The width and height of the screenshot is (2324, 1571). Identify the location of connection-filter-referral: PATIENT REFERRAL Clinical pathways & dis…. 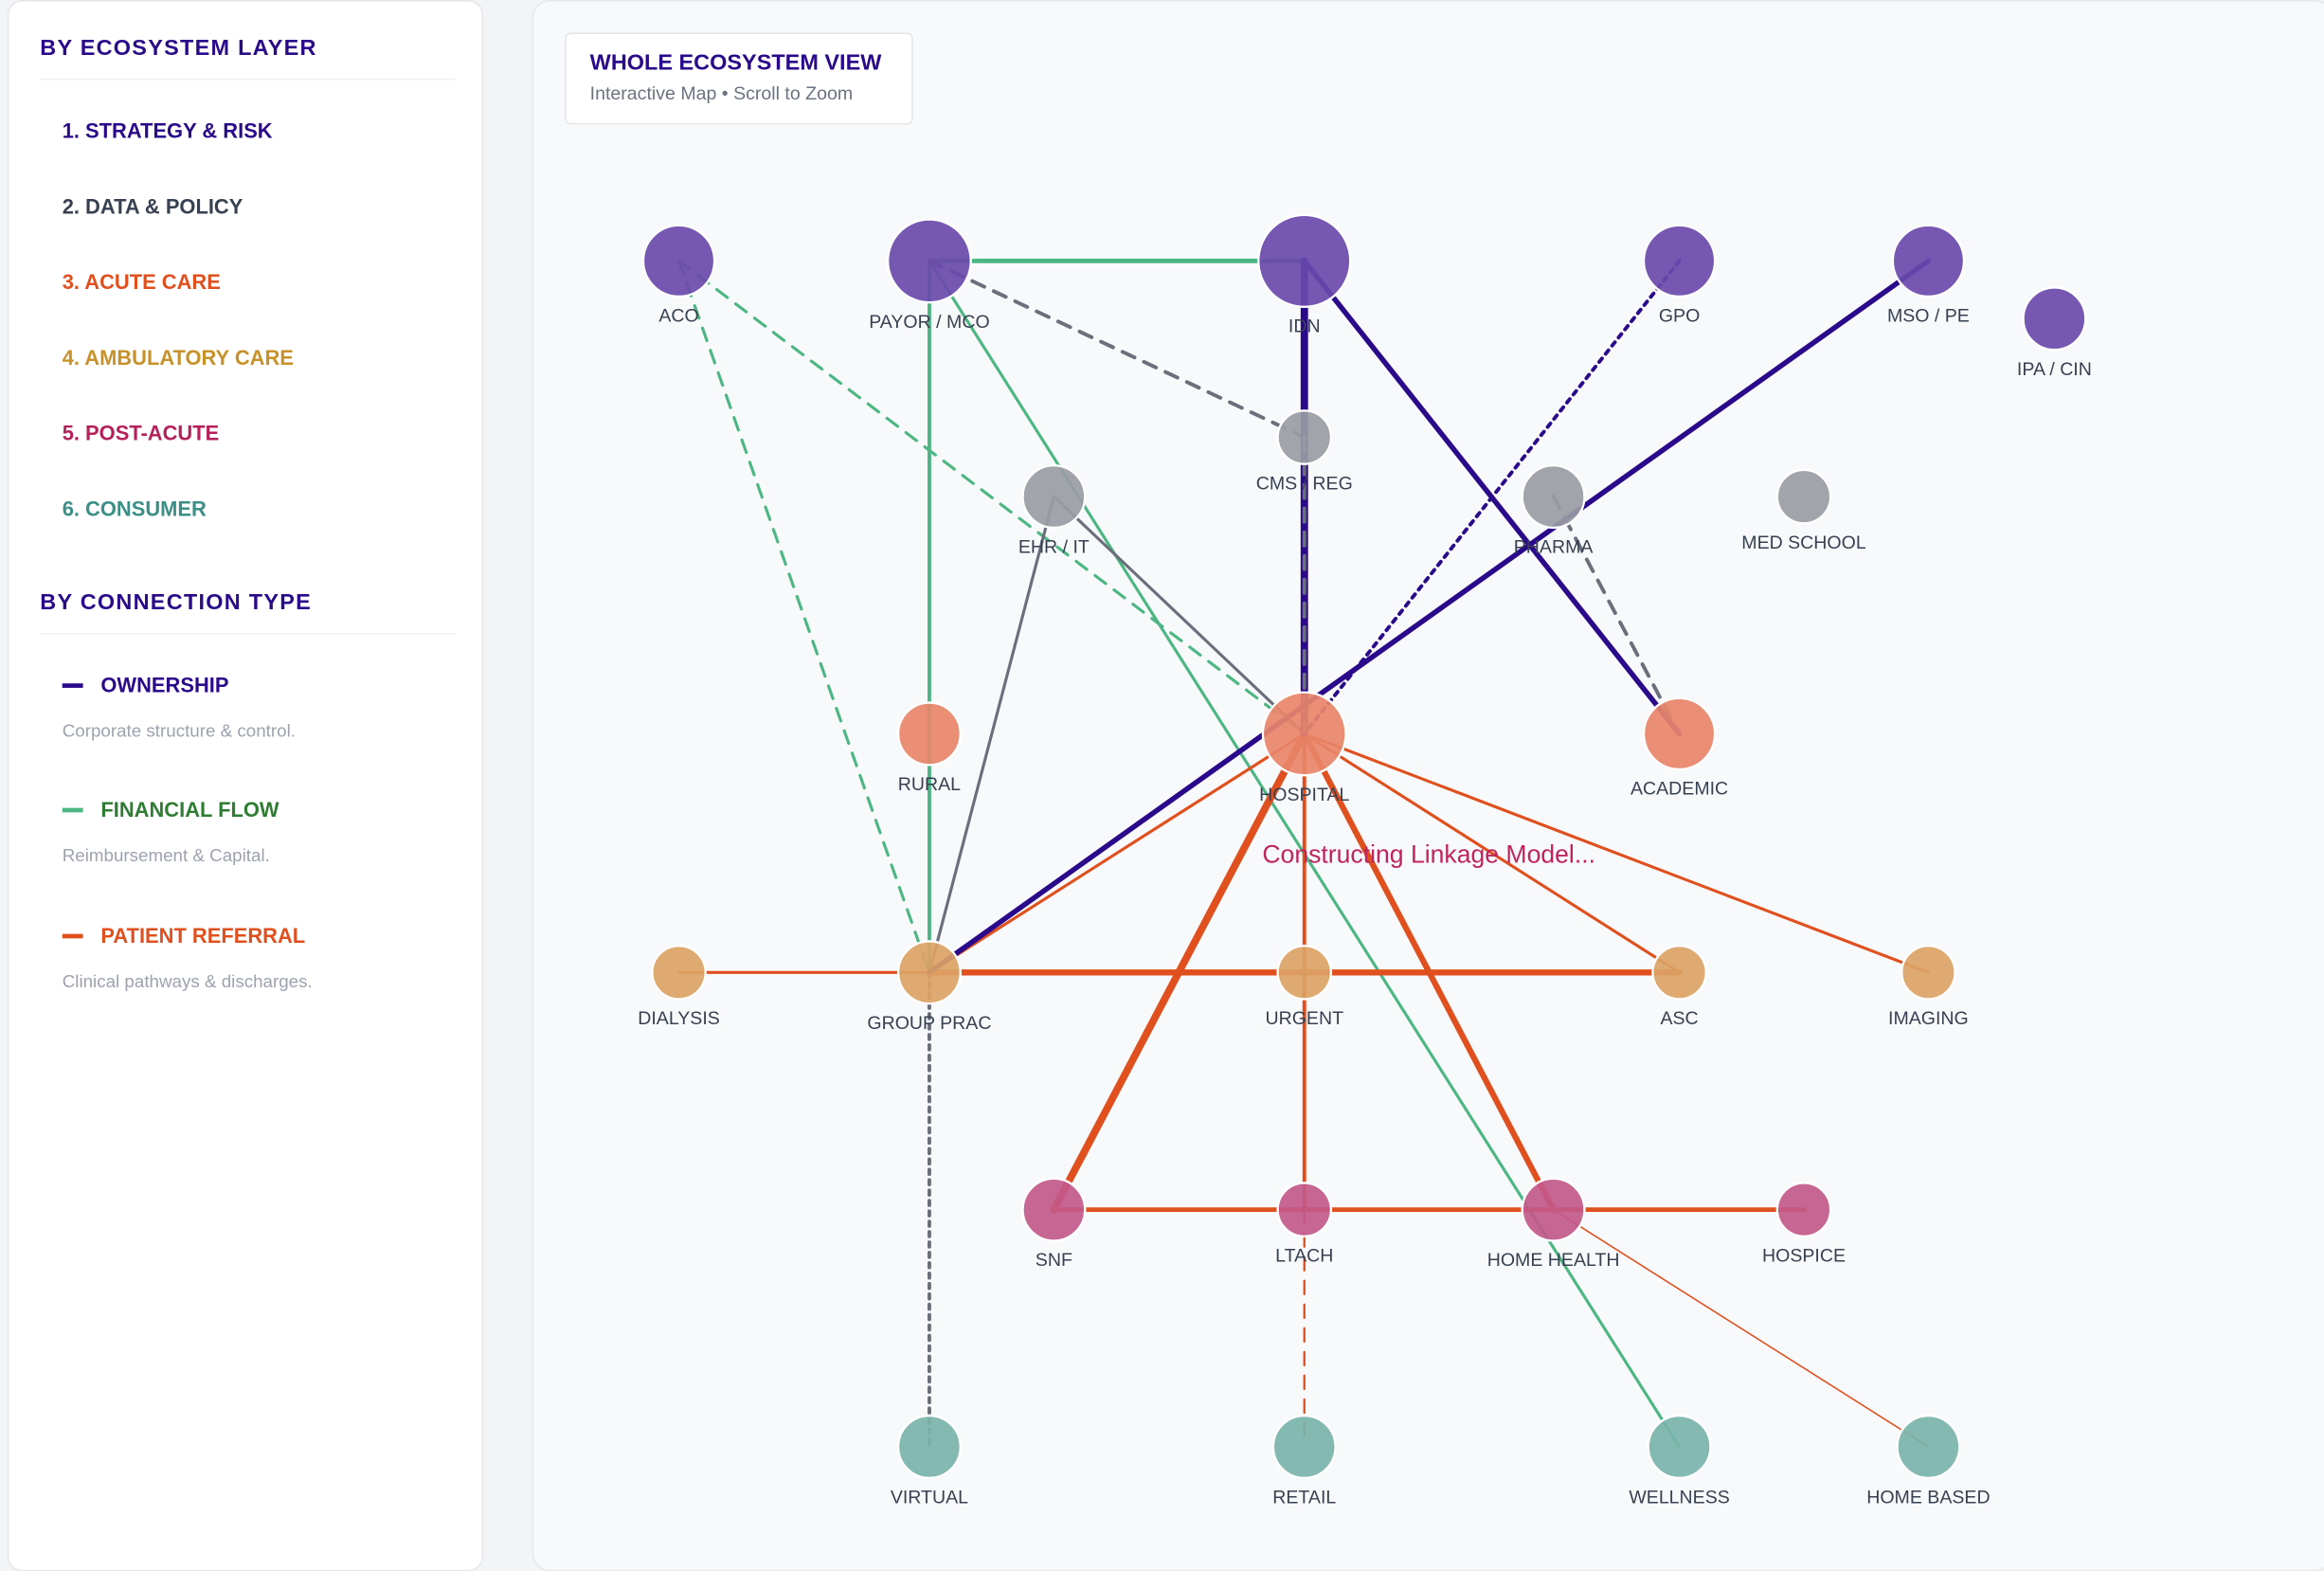
(187, 957).